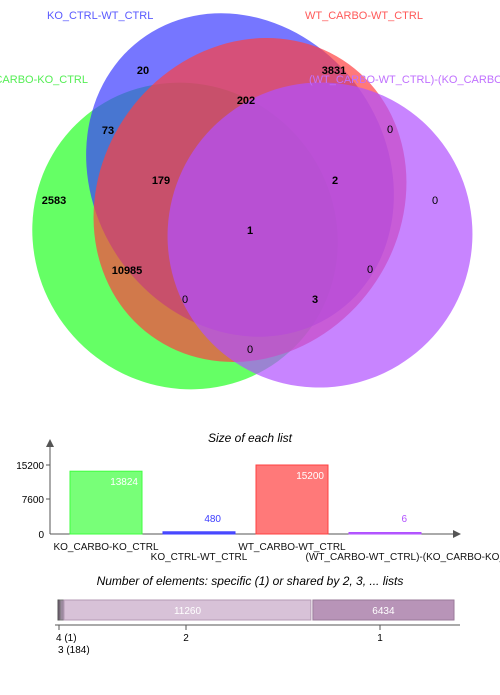 This screenshot has width=500, height=695. I want to click on size-chart-ytick-zero: 0, so click(41, 535).